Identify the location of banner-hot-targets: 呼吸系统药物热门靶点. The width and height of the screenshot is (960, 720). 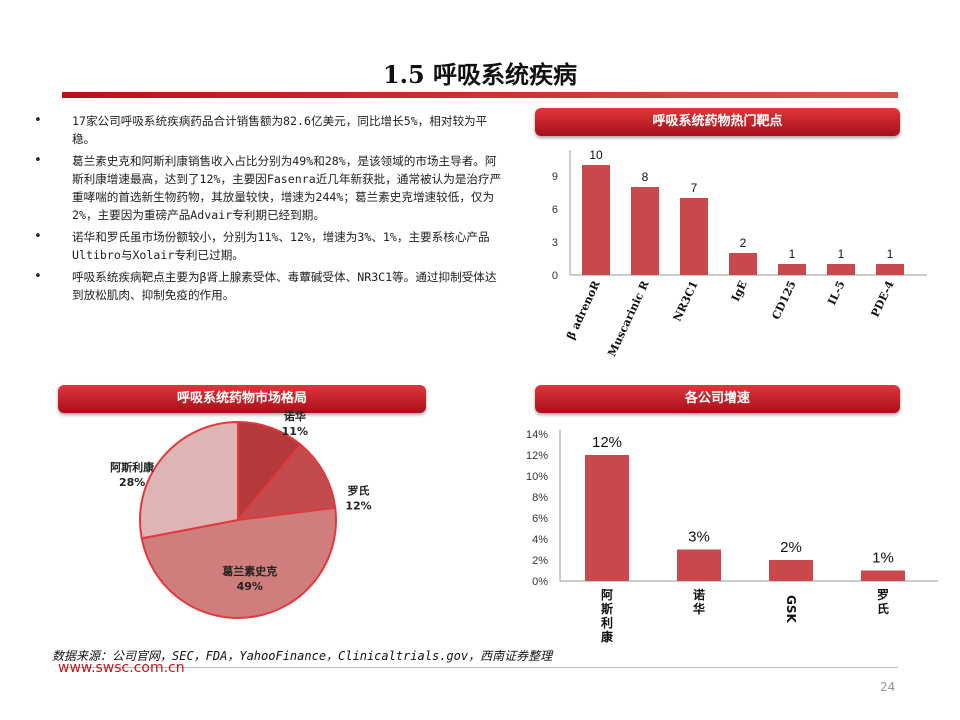
(717, 122).